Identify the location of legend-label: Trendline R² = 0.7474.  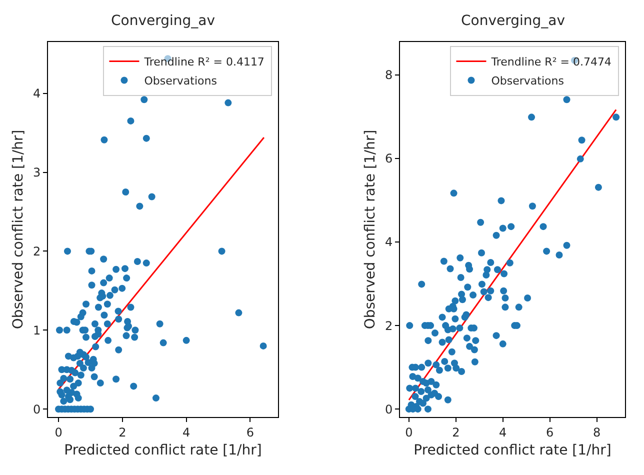
(551, 62).